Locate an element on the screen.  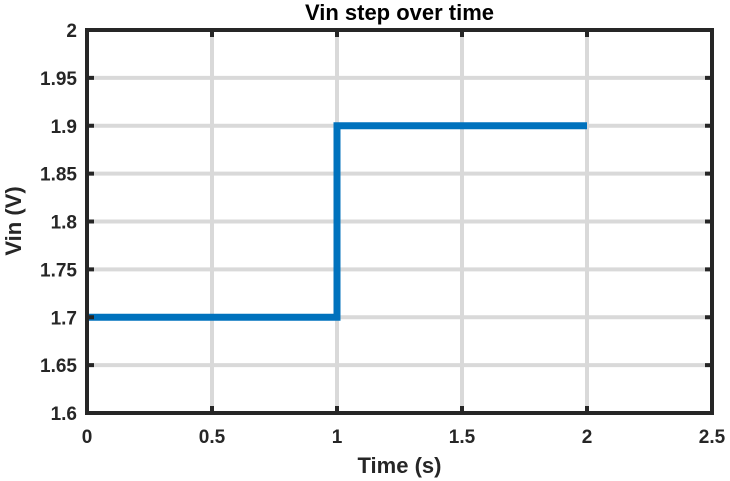
y-axis-label: Vin (V) is located at coordinates (13, 220).